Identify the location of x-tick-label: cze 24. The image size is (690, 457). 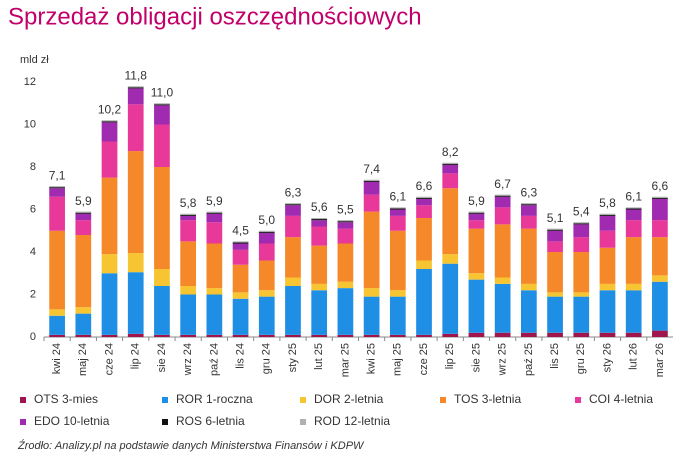
(109, 359).